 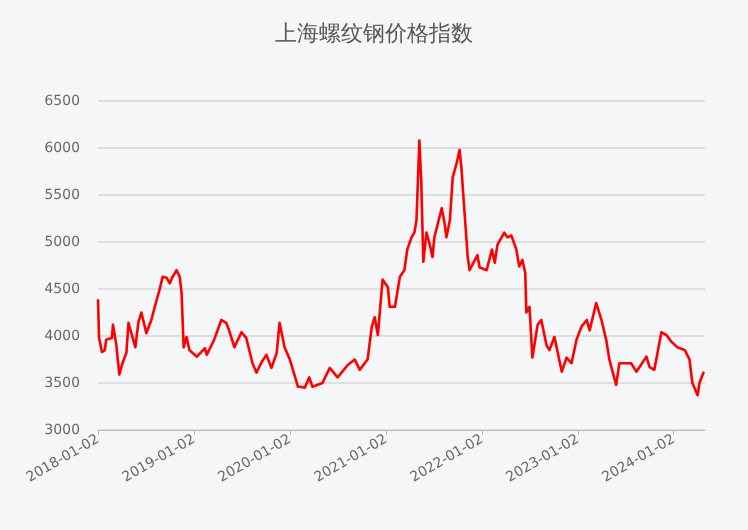 What do you see at coordinates (62, 383) in the screenshot?
I see `y-tick-label: 3500` at bounding box center [62, 383].